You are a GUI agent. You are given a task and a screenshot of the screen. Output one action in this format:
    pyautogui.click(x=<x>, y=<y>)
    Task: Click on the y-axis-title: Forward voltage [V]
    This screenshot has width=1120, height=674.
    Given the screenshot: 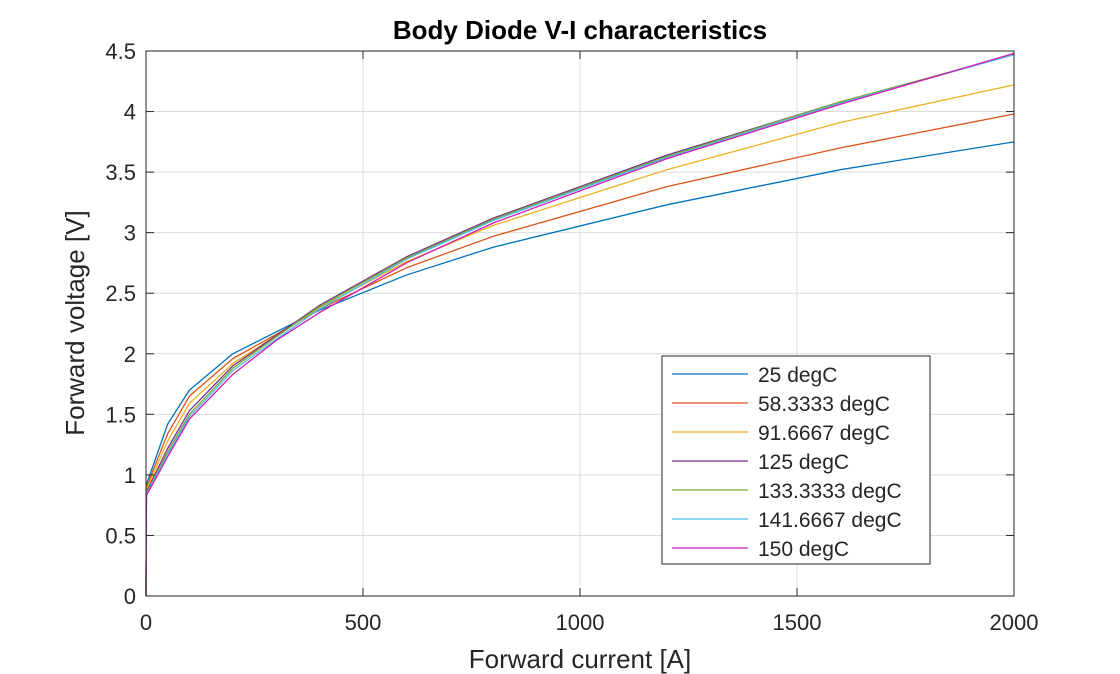 What is the action you would take?
    pyautogui.click(x=75, y=322)
    